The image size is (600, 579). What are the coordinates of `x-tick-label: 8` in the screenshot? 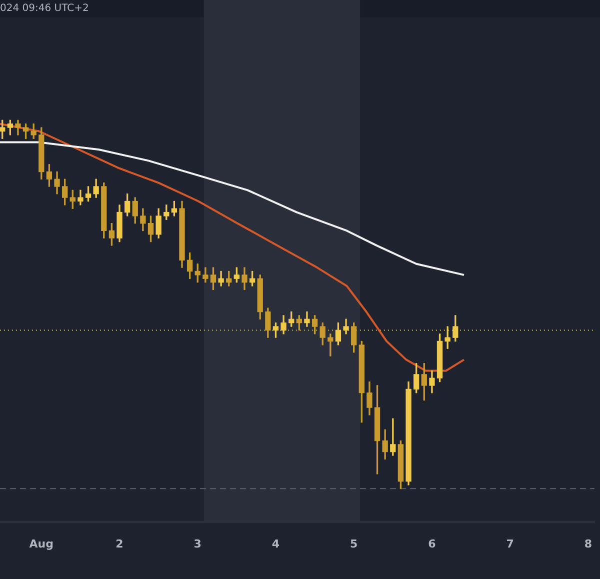 It's located at (588, 543).